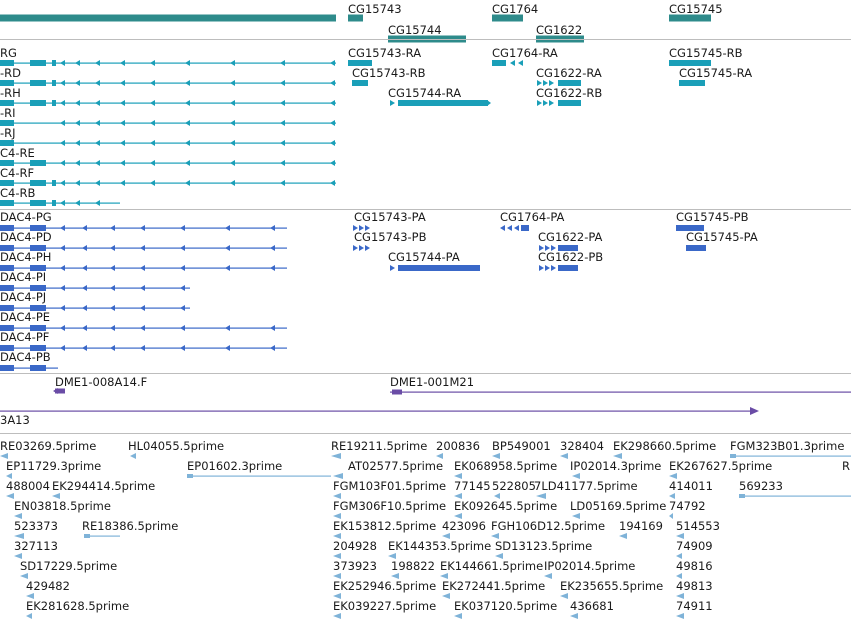  Describe the element at coordinates (722, 237) in the screenshot. I see `protein-label: CG15745-PA` at that location.